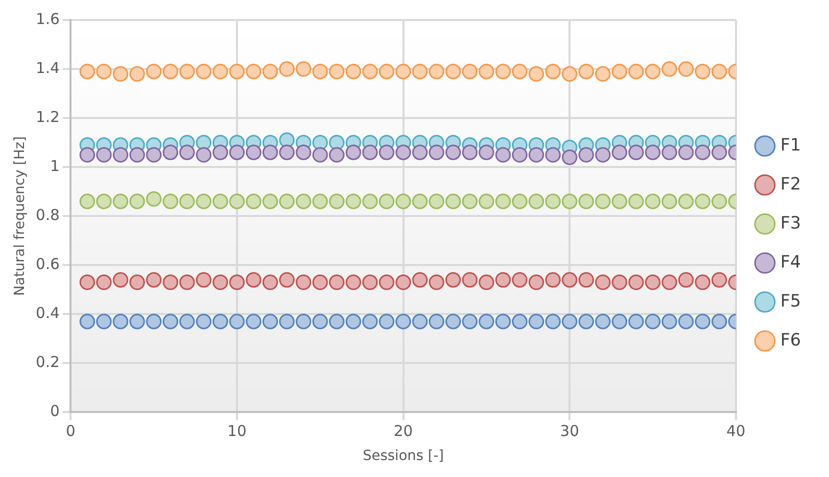 The width and height of the screenshot is (829, 477). Describe the element at coordinates (20, 216) in the screenshot. I see `y-axis-title: Natural frequency [Hz]` at that location.